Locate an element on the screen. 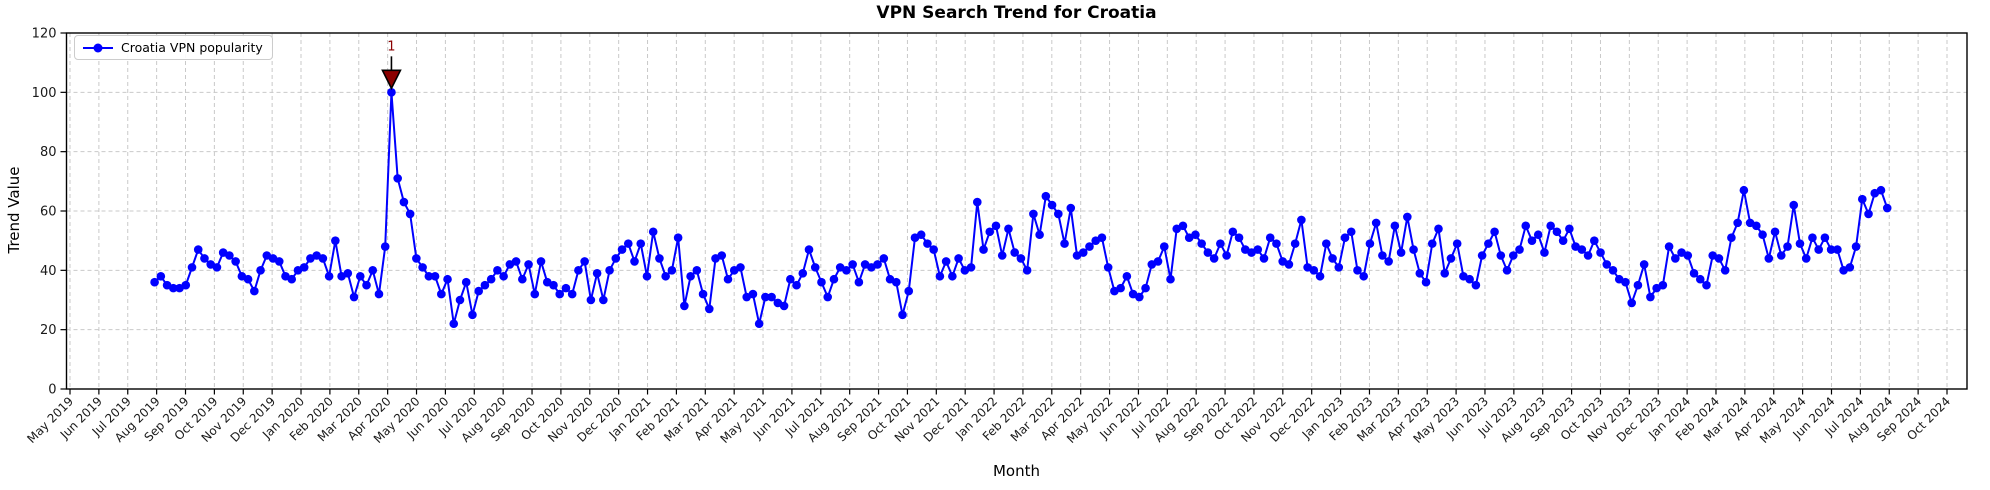 This screenshot has height=490, width=1990. y-tick-label: 120 is located at coordinates (44, 34).